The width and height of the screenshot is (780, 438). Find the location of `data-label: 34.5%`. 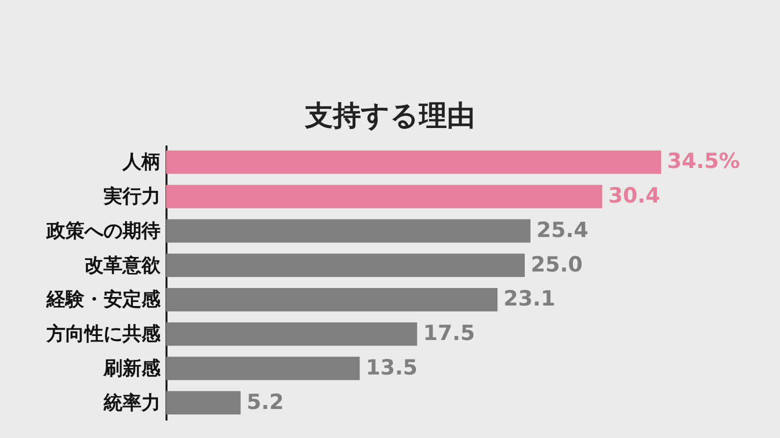

data-label: 34.5% is located at coordinates (703, 161).